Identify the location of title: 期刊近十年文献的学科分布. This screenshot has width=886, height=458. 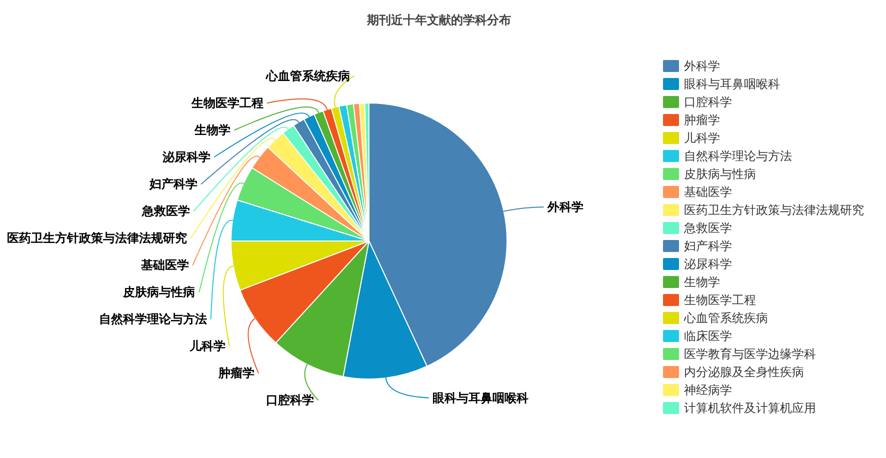
(439, 20).